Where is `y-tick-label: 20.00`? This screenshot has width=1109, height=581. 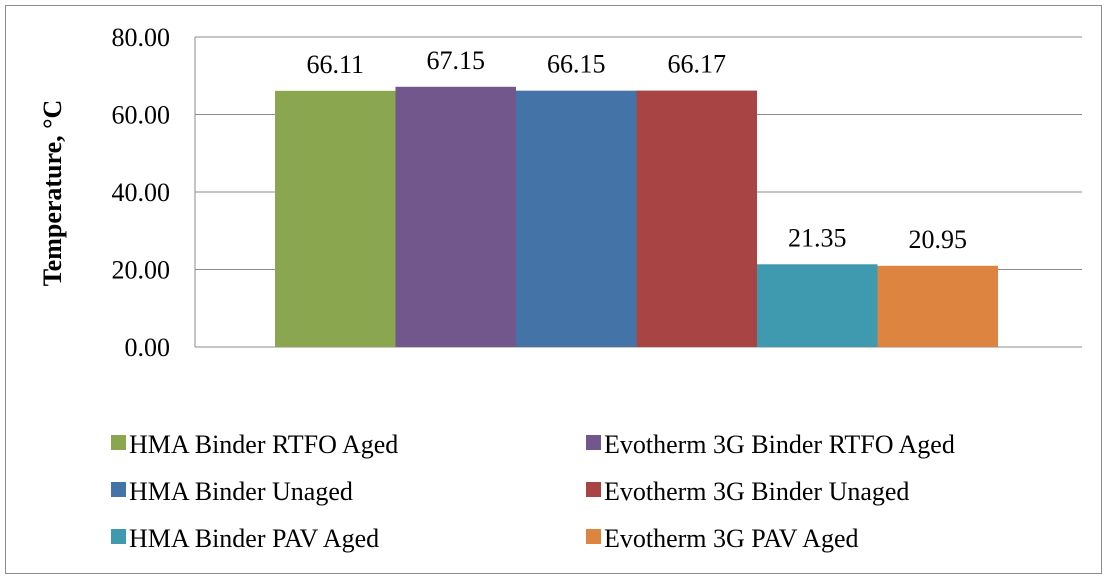 y-tick-label: 20.00 is located at coordinates (141, 270).